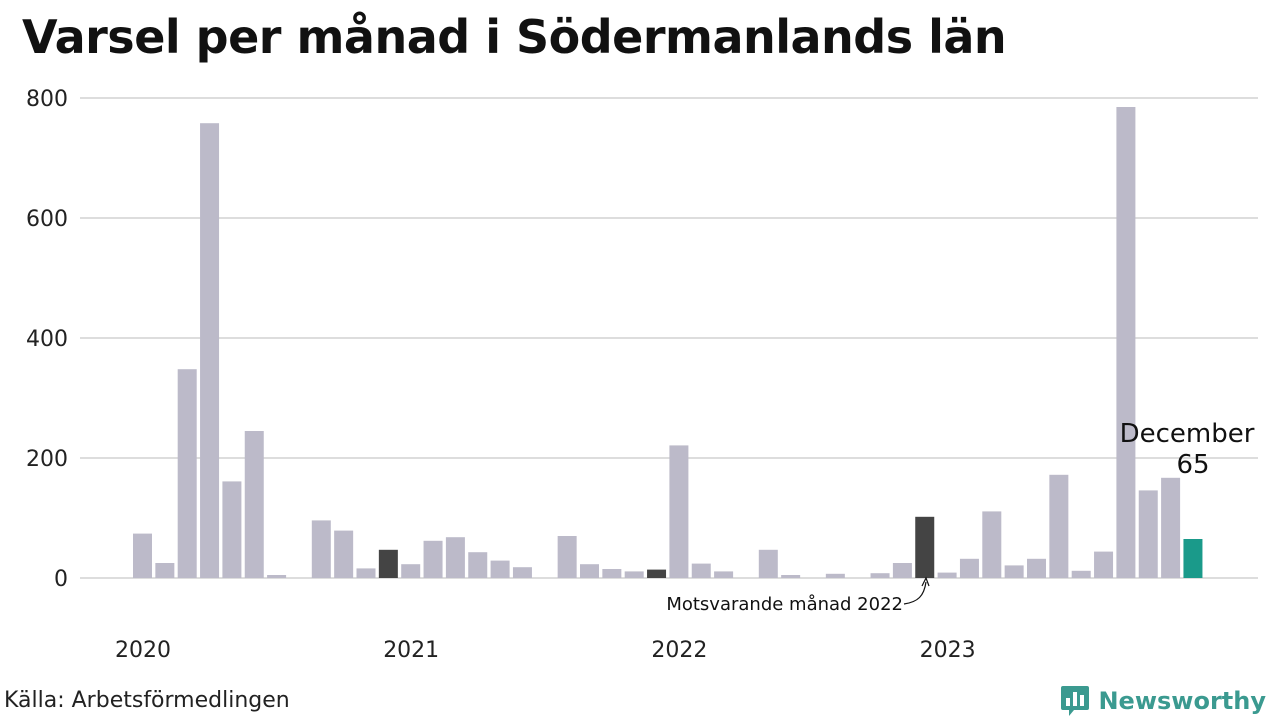 This screenshot has width=1280, height=720. What do you see at coordinates (1187, 434) in the screenshot?
I see `current-month-label: December` at bounding box center [1187, 434].